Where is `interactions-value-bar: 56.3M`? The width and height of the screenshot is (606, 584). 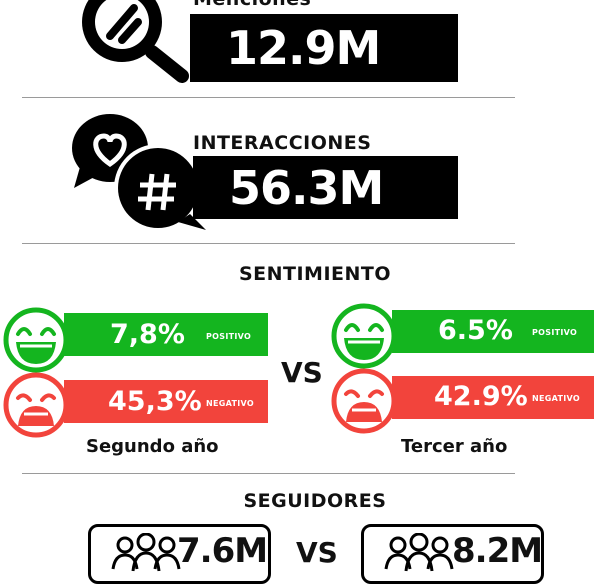 interactions-value-bar: 56.3M is located at coordinates (325, 187).